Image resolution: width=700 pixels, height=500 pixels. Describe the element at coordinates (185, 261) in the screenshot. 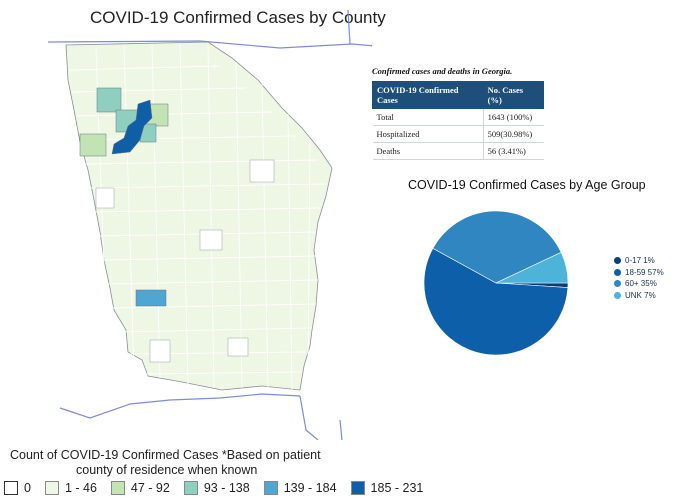

I see `zero-case-counties` at that location.